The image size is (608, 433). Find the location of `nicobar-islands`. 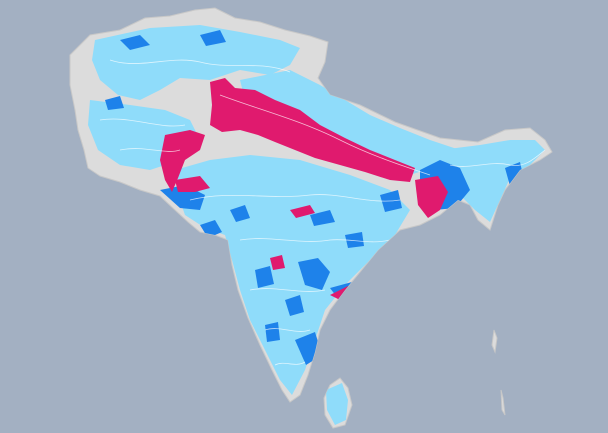

nicobar-islands is located at coordinates (503, 402).